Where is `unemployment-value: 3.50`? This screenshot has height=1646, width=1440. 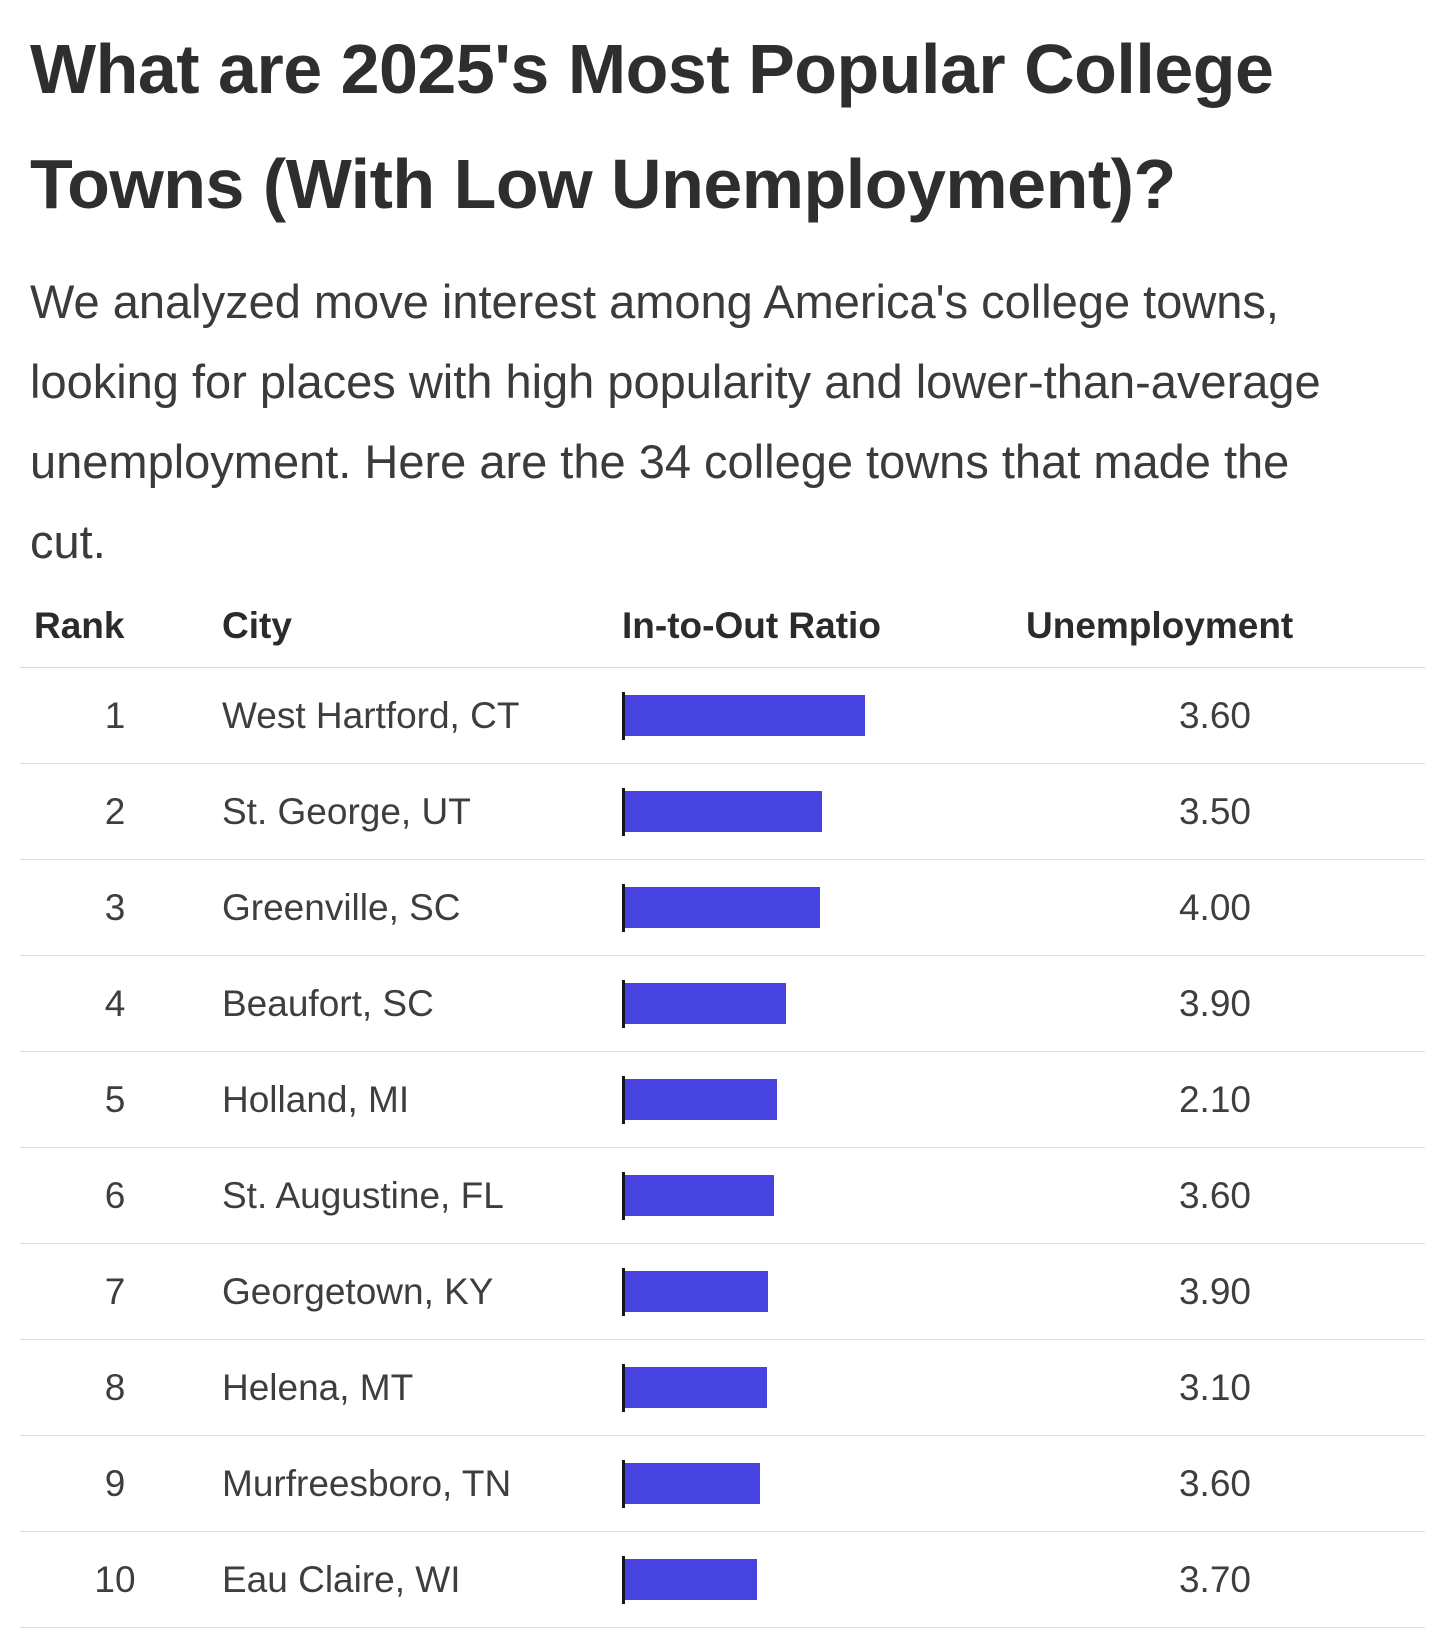
unemployment-value: 3.50 is located at coordinates (1214, 811).